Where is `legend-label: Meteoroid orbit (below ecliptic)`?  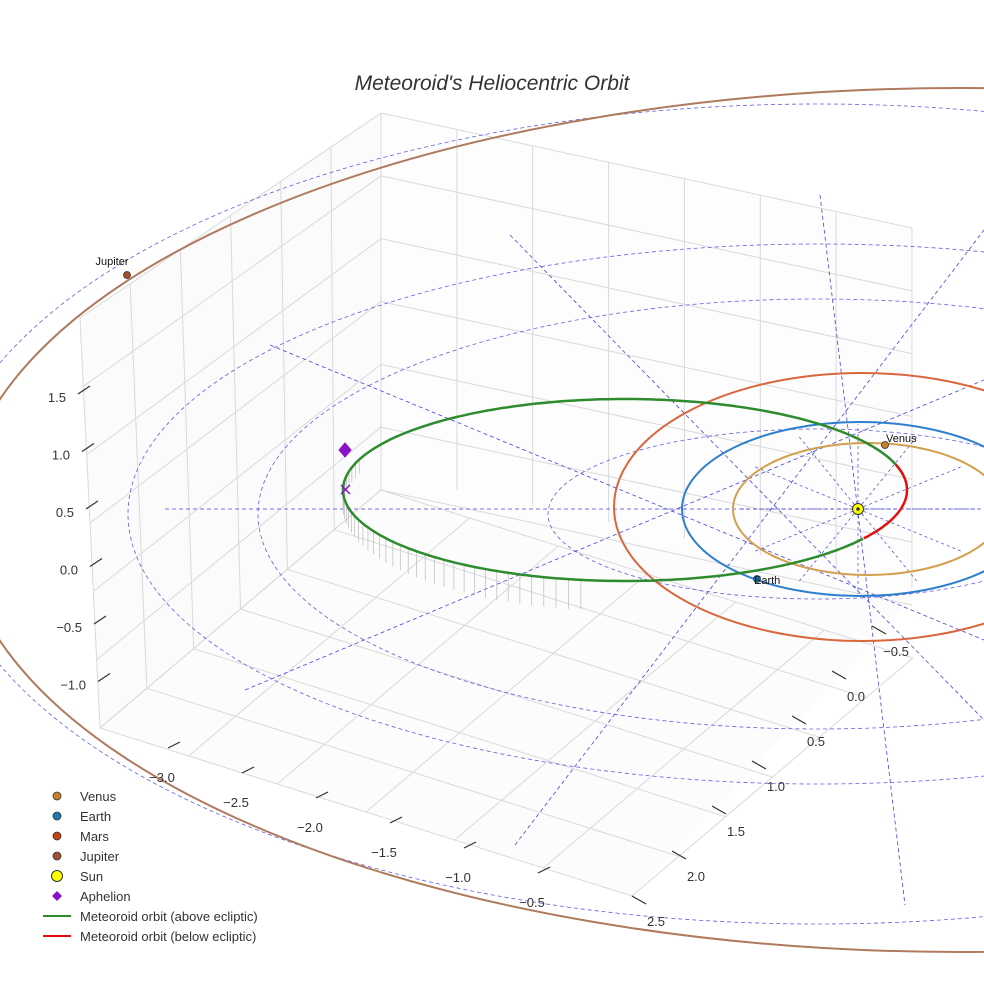
legend-label: Meteoroid orbit (below ecliptic) is located at coordinates (168, 936).